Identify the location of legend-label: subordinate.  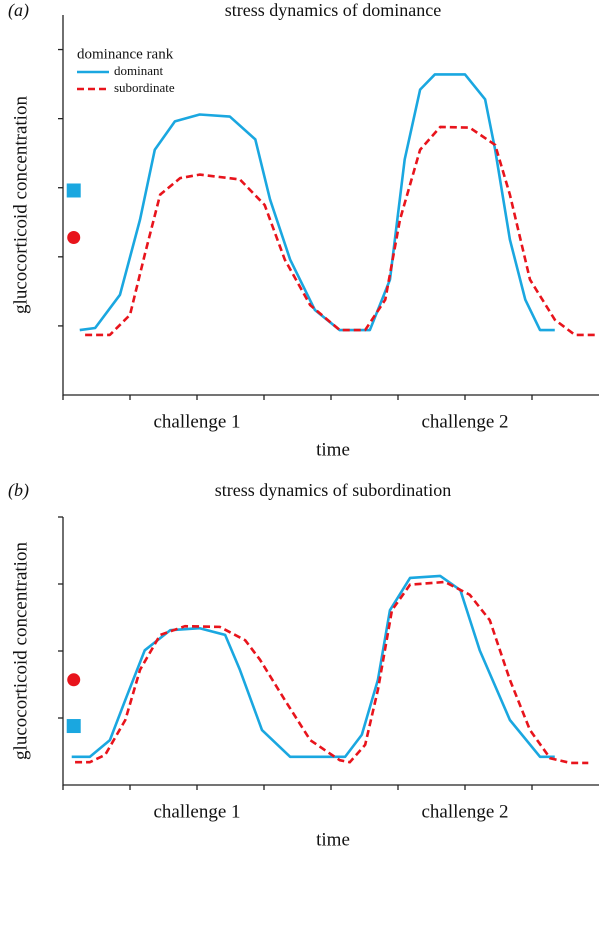
(144, 87).